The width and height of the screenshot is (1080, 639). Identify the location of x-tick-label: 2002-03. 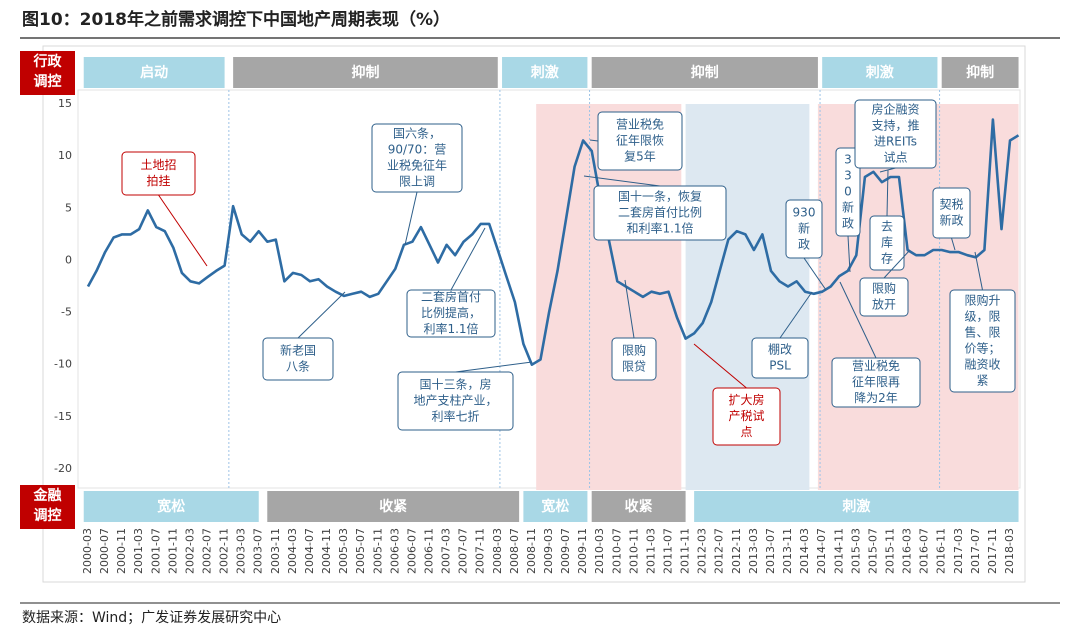
(189, 551).